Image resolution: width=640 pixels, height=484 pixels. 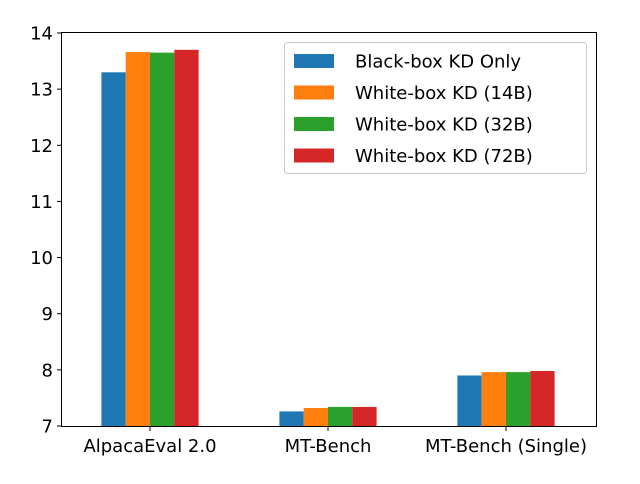 I want to click on x-tick-label: MT-Bench, so click(x=328, y=446).